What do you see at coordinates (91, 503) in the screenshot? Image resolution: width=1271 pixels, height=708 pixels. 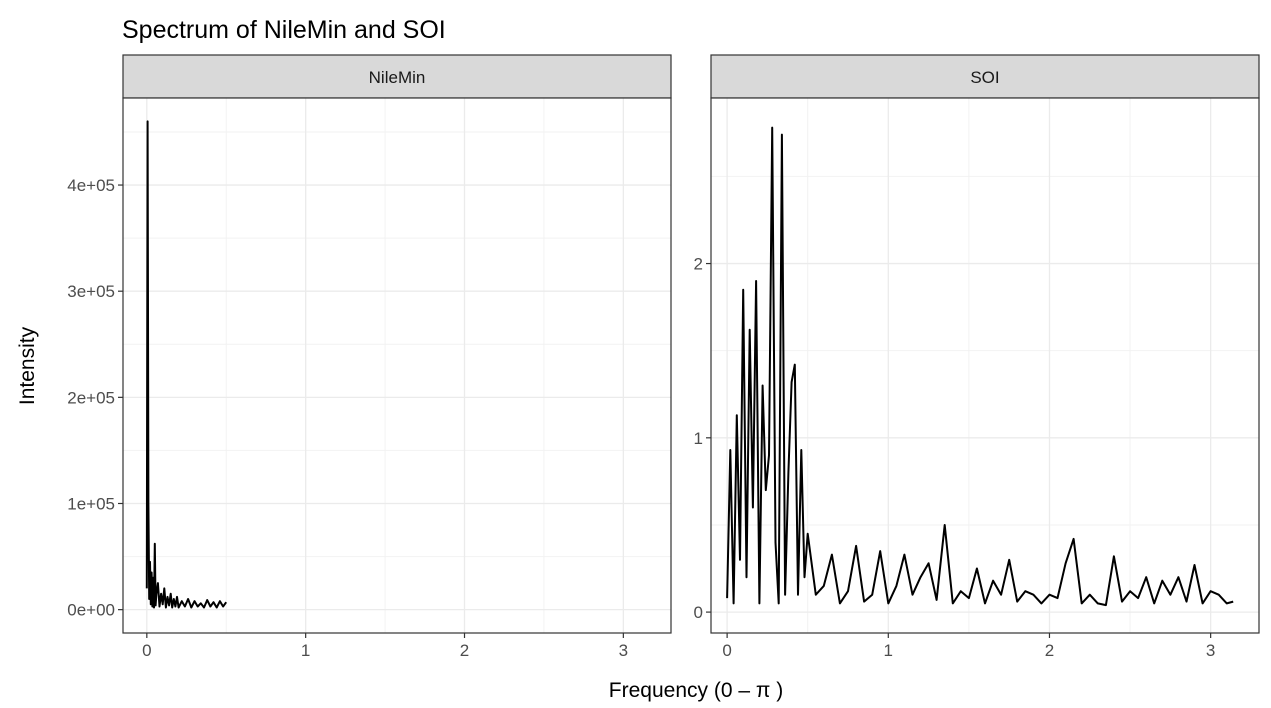 I see `y-tick-label: 1e+05` at bounding box center [91, 503].